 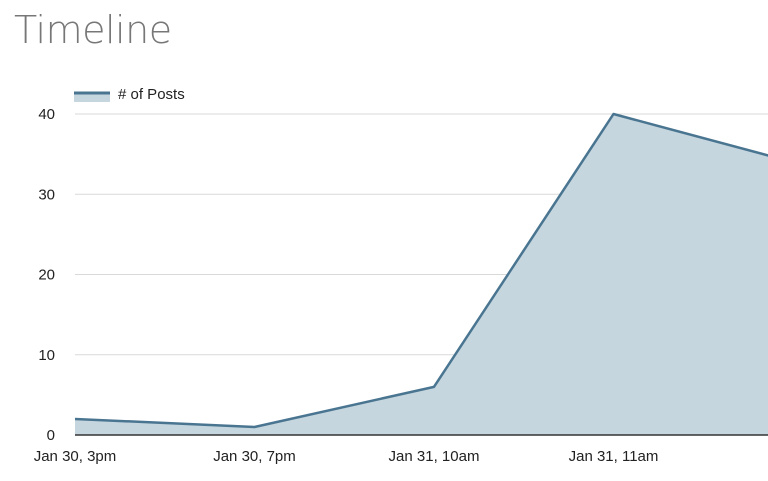 What do you see at coordinates (434, 456) in the screenshot?
I see `x-tick-label: Jan 31, 10am` at bounding box center [434, 456].